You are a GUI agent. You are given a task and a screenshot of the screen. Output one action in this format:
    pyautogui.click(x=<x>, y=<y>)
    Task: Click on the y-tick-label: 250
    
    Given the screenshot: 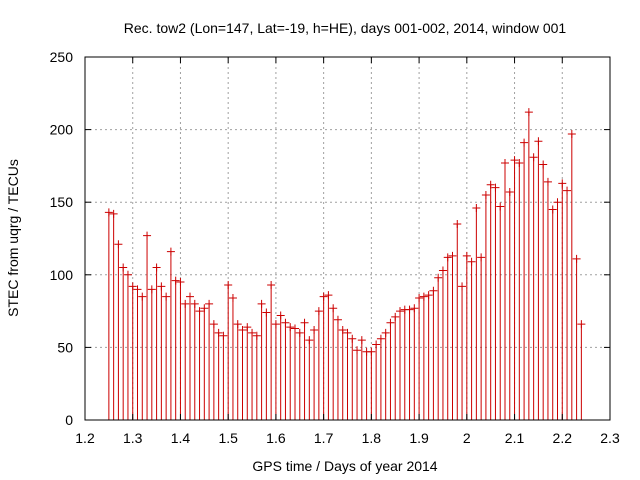 What is the action you would take?
    pyautogui.click(x=62, y=57)
    